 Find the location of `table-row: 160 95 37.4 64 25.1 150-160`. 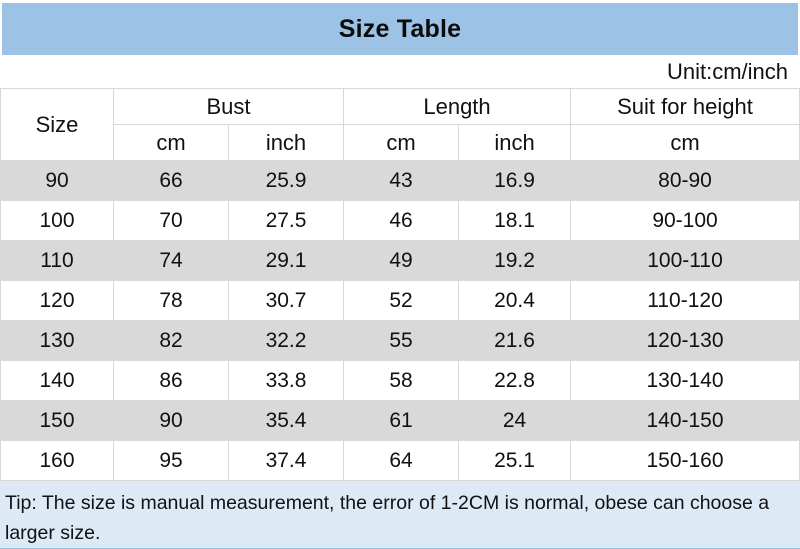

table-row: 160 95 37.4 64 25.1 150-160 is located at coordinates (400, 460).